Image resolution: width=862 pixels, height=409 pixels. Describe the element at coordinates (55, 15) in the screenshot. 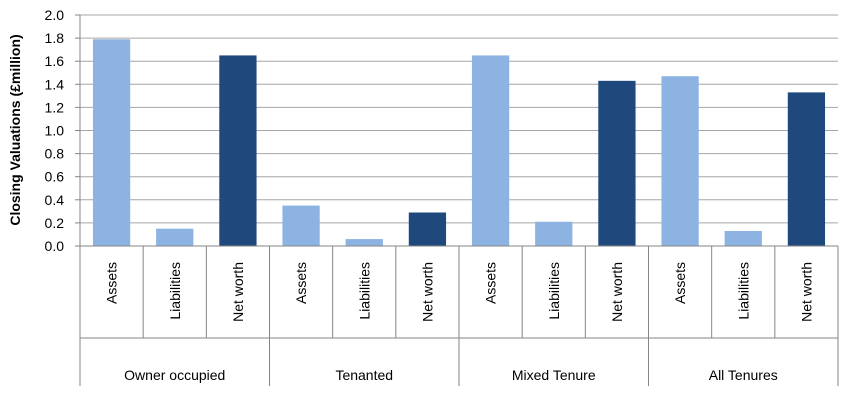

I see `y-tick-label: 2.0` at that location.